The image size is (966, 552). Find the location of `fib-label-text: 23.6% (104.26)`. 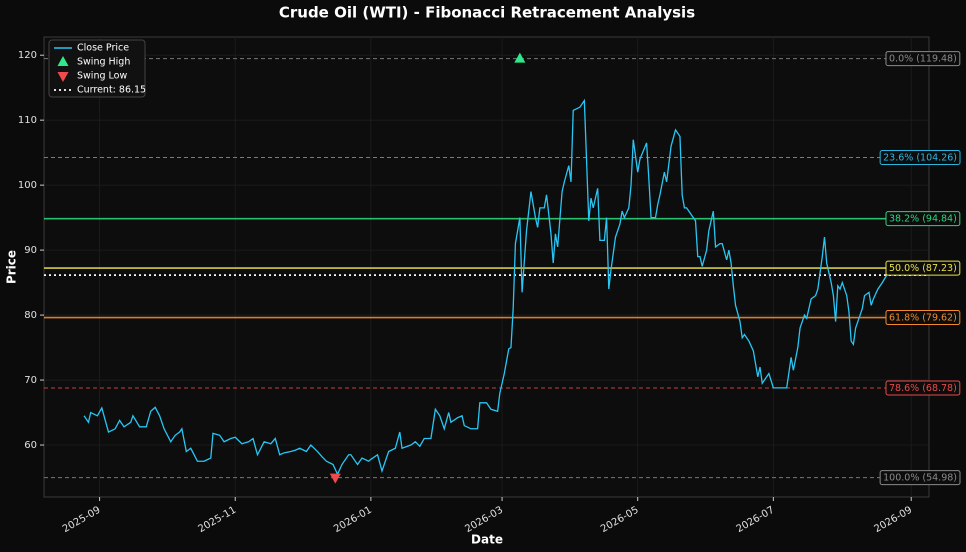

fib-label-text: 23.6% (104.26) is located at coordinates (920, 157).